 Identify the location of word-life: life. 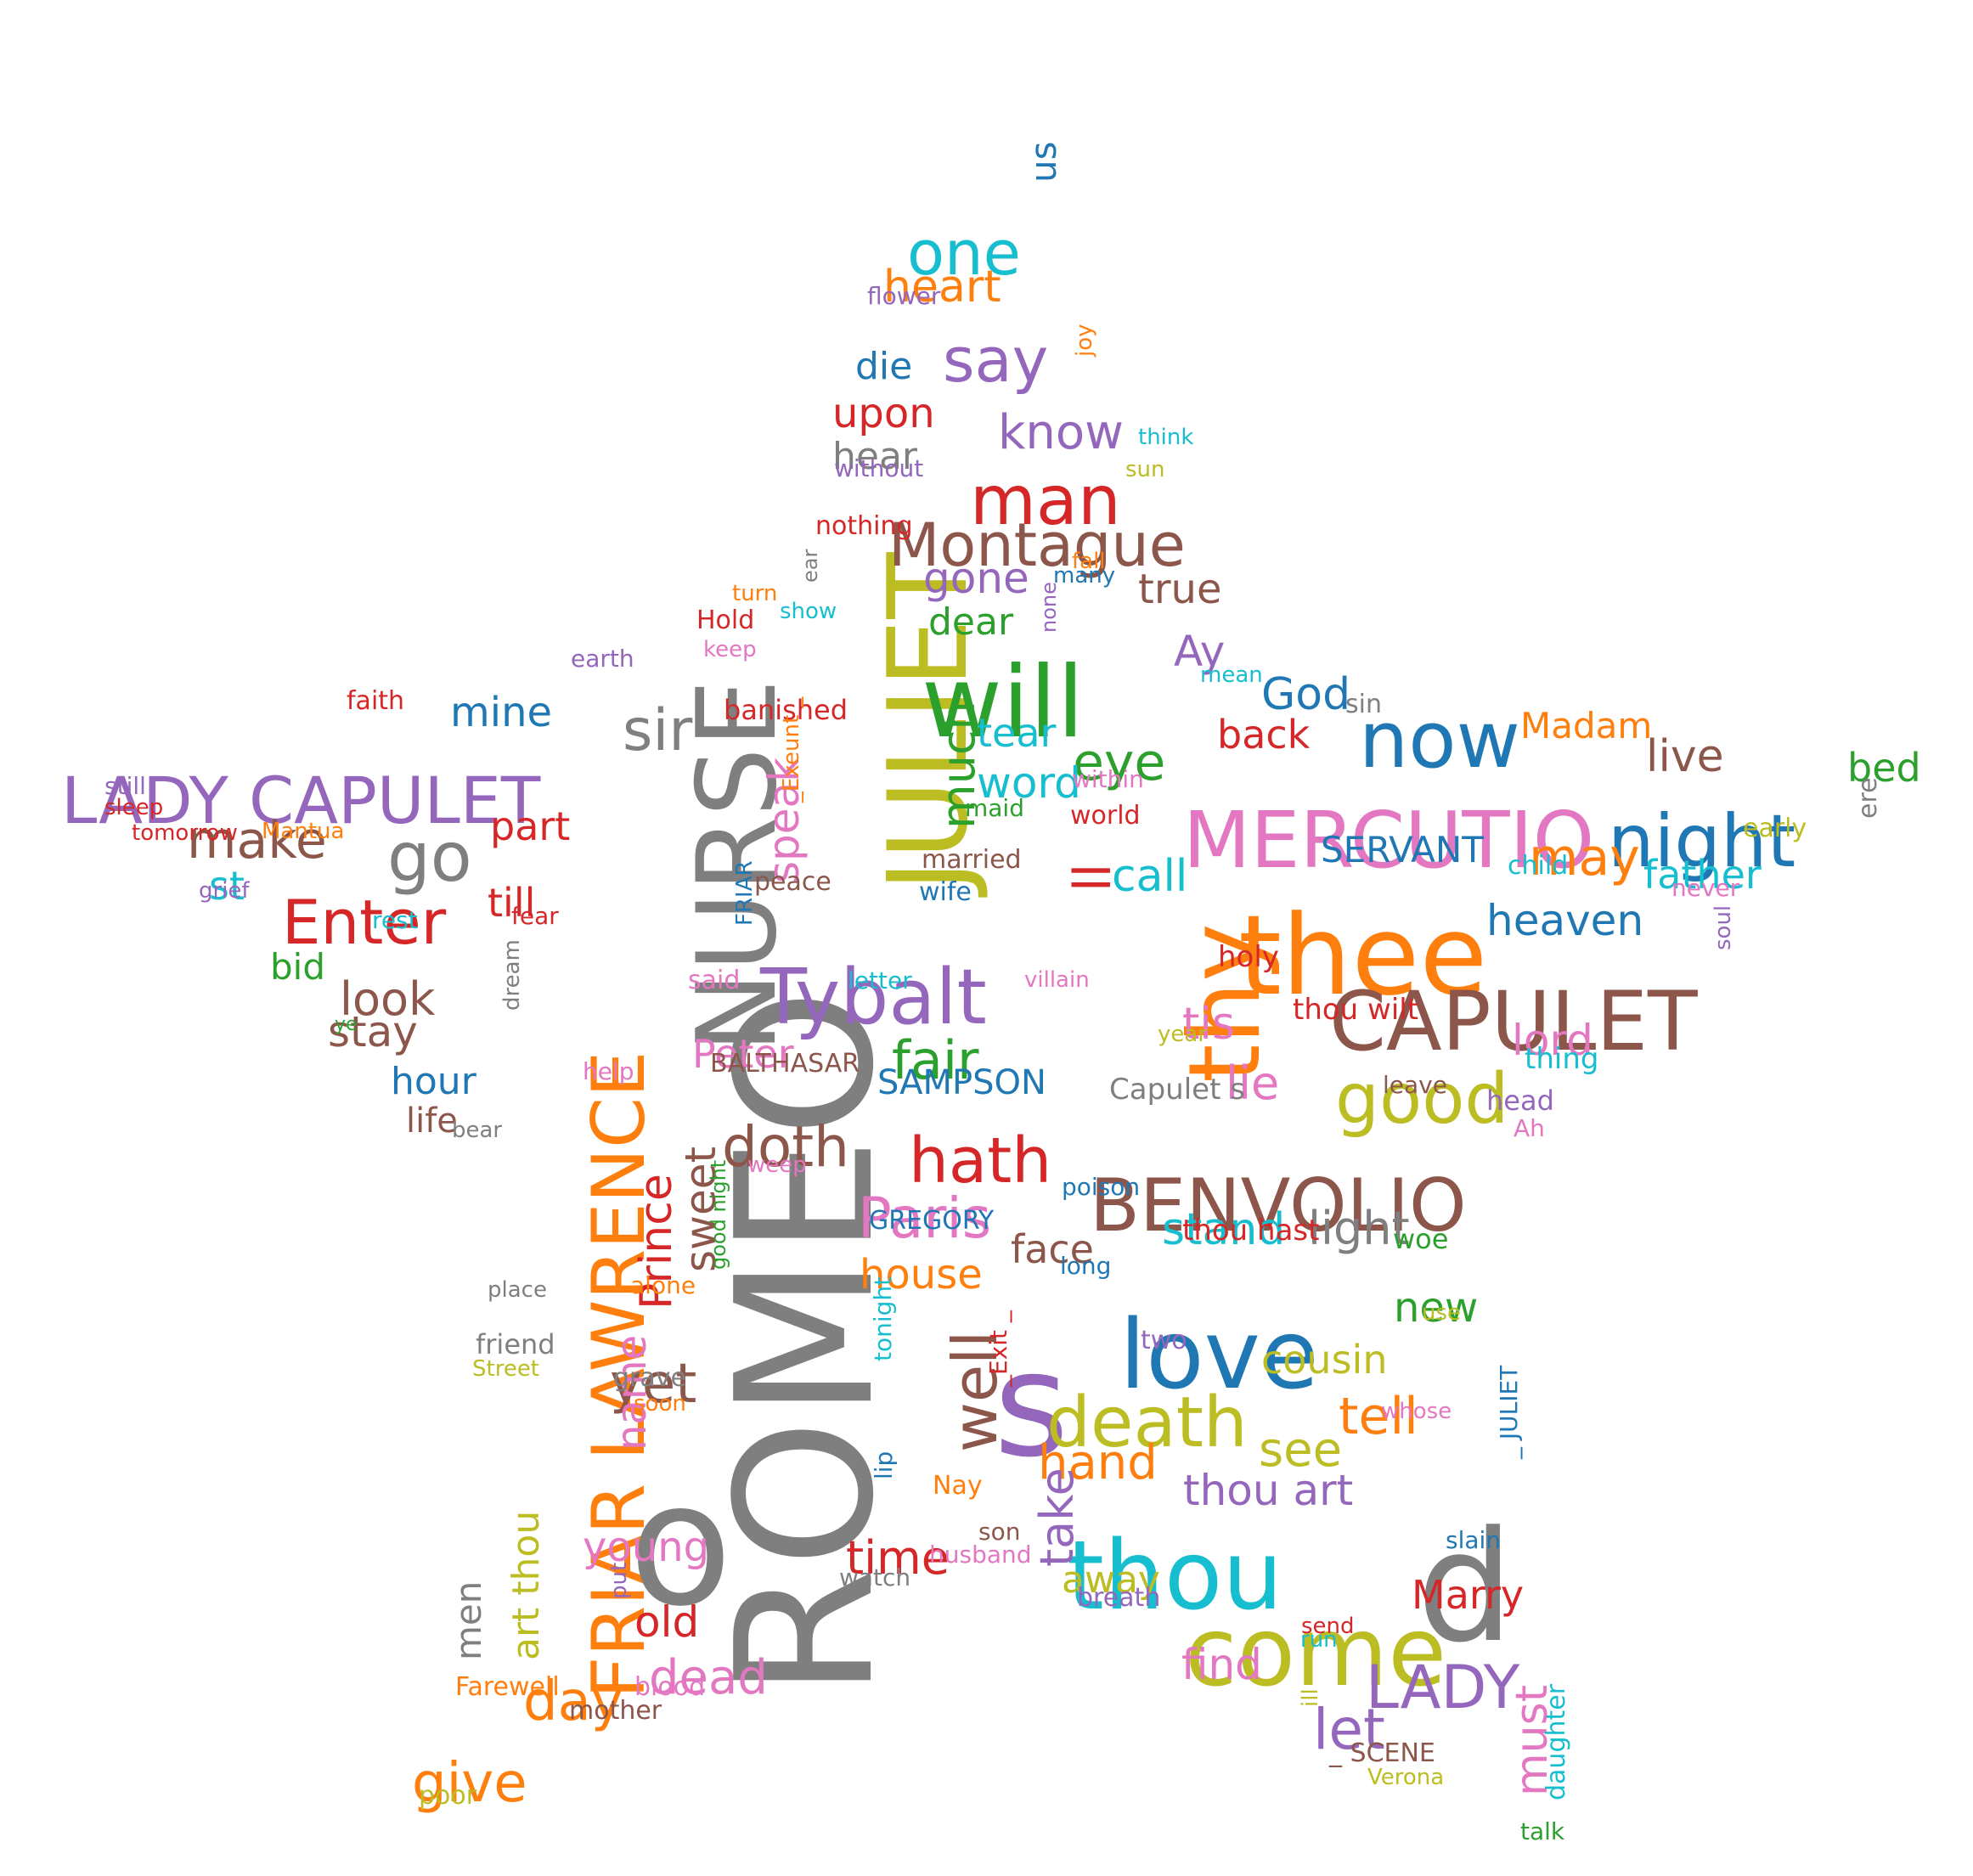
(432, 1121).